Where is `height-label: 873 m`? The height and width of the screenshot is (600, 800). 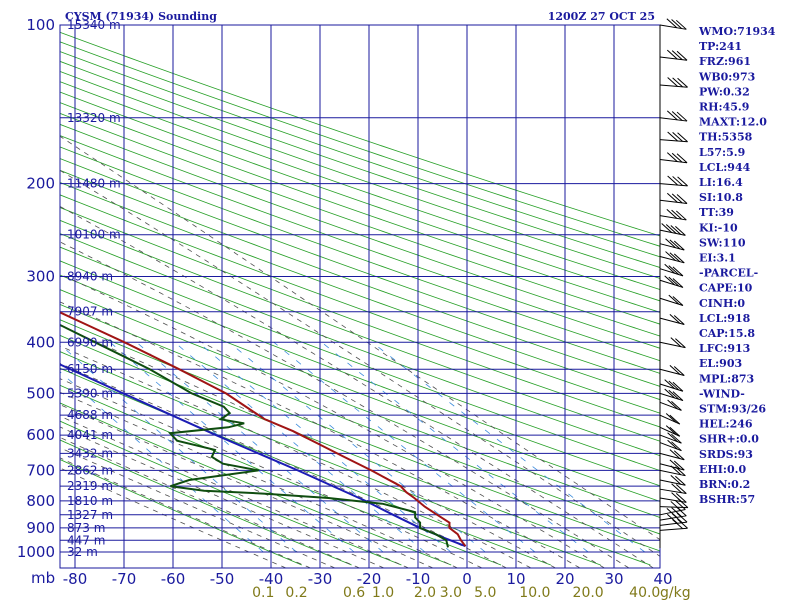 height-label: 873 m is located at coordinates (86, 528).